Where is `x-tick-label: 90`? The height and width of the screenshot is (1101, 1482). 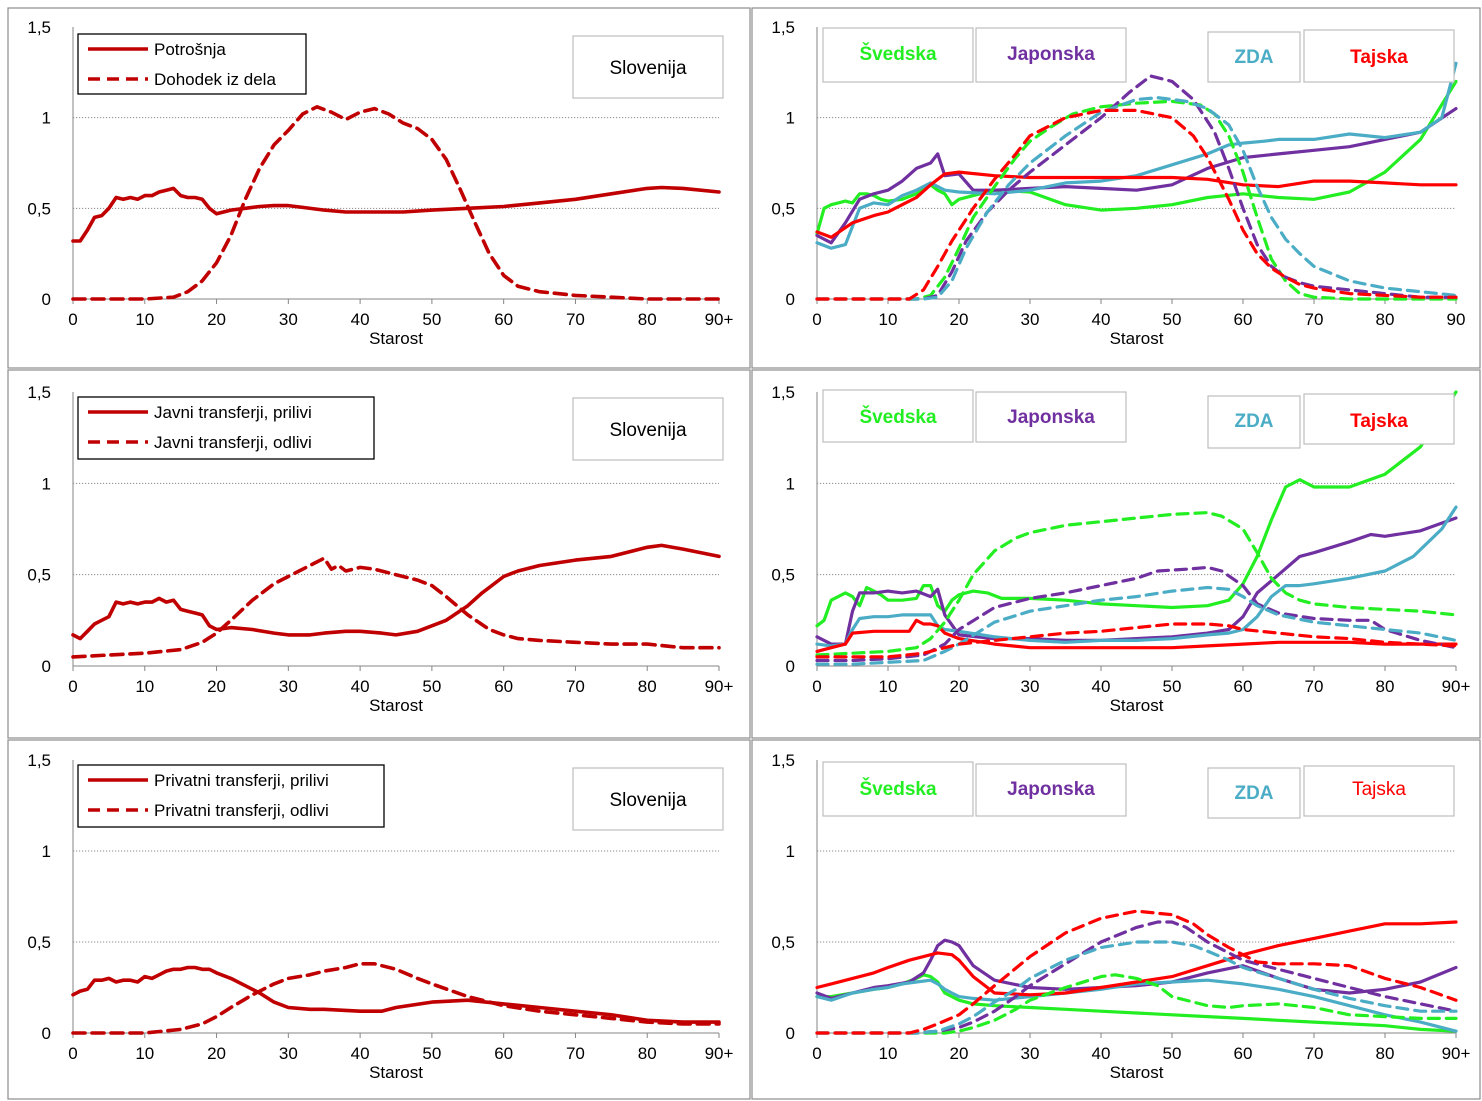
x-tick-label: 90 is located at coordinates (1456, 319).